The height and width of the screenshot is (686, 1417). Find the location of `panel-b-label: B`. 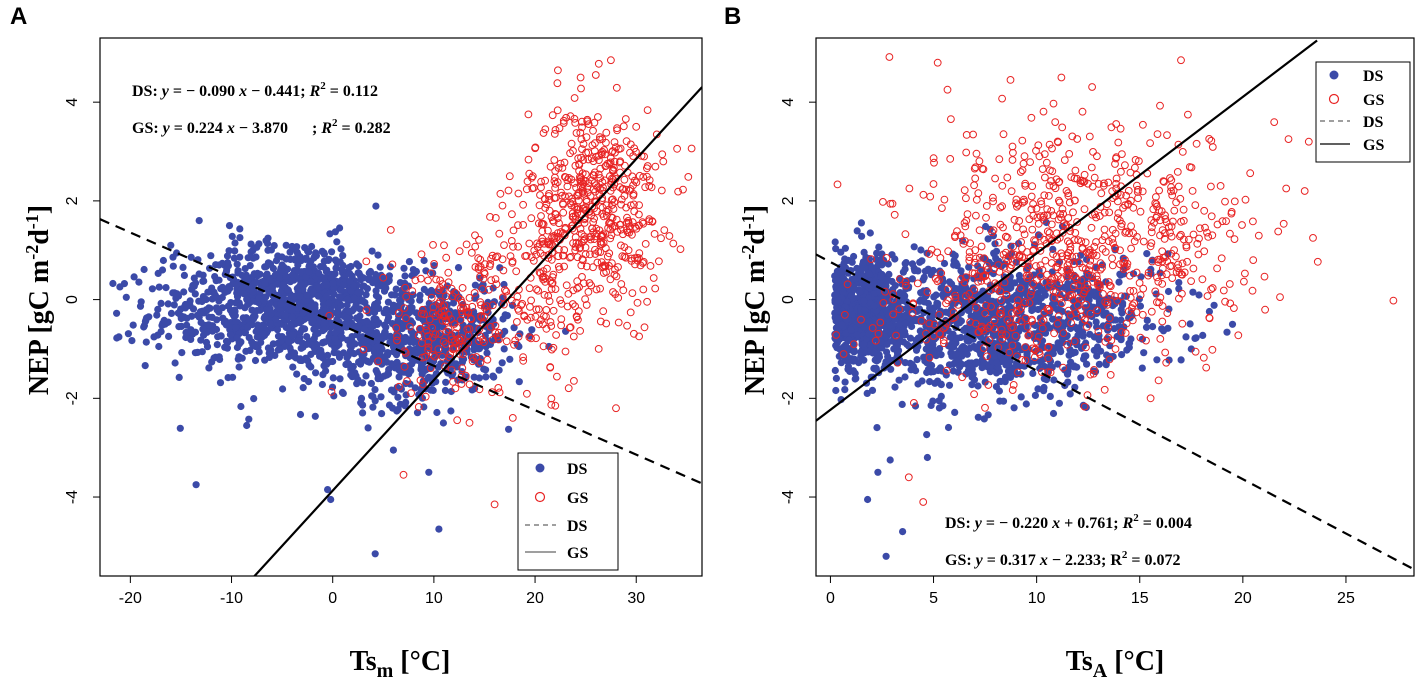

panel-b-label: B is located at coordinates (732, 16).